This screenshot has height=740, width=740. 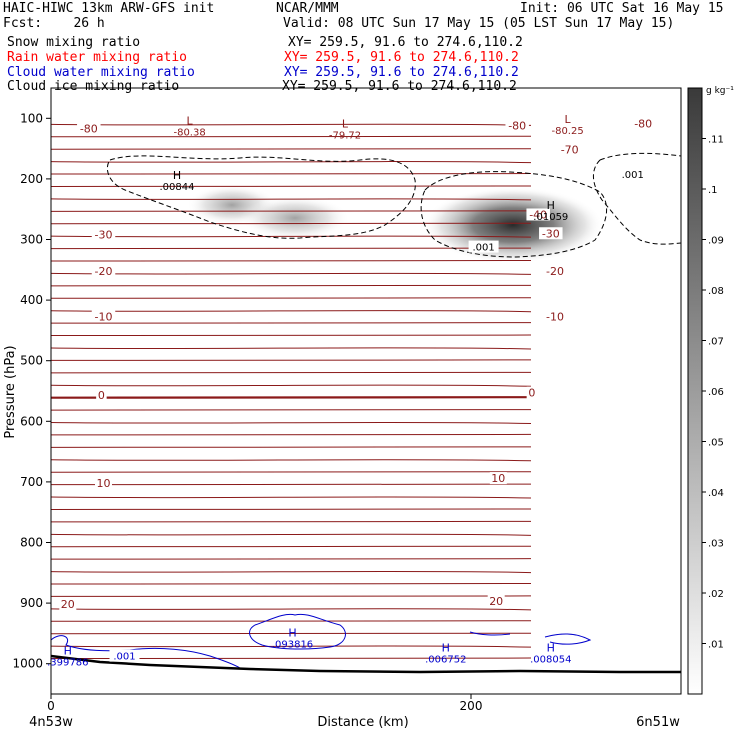 I want to click on isotherm-label: -40, so click(x=538, y=214).